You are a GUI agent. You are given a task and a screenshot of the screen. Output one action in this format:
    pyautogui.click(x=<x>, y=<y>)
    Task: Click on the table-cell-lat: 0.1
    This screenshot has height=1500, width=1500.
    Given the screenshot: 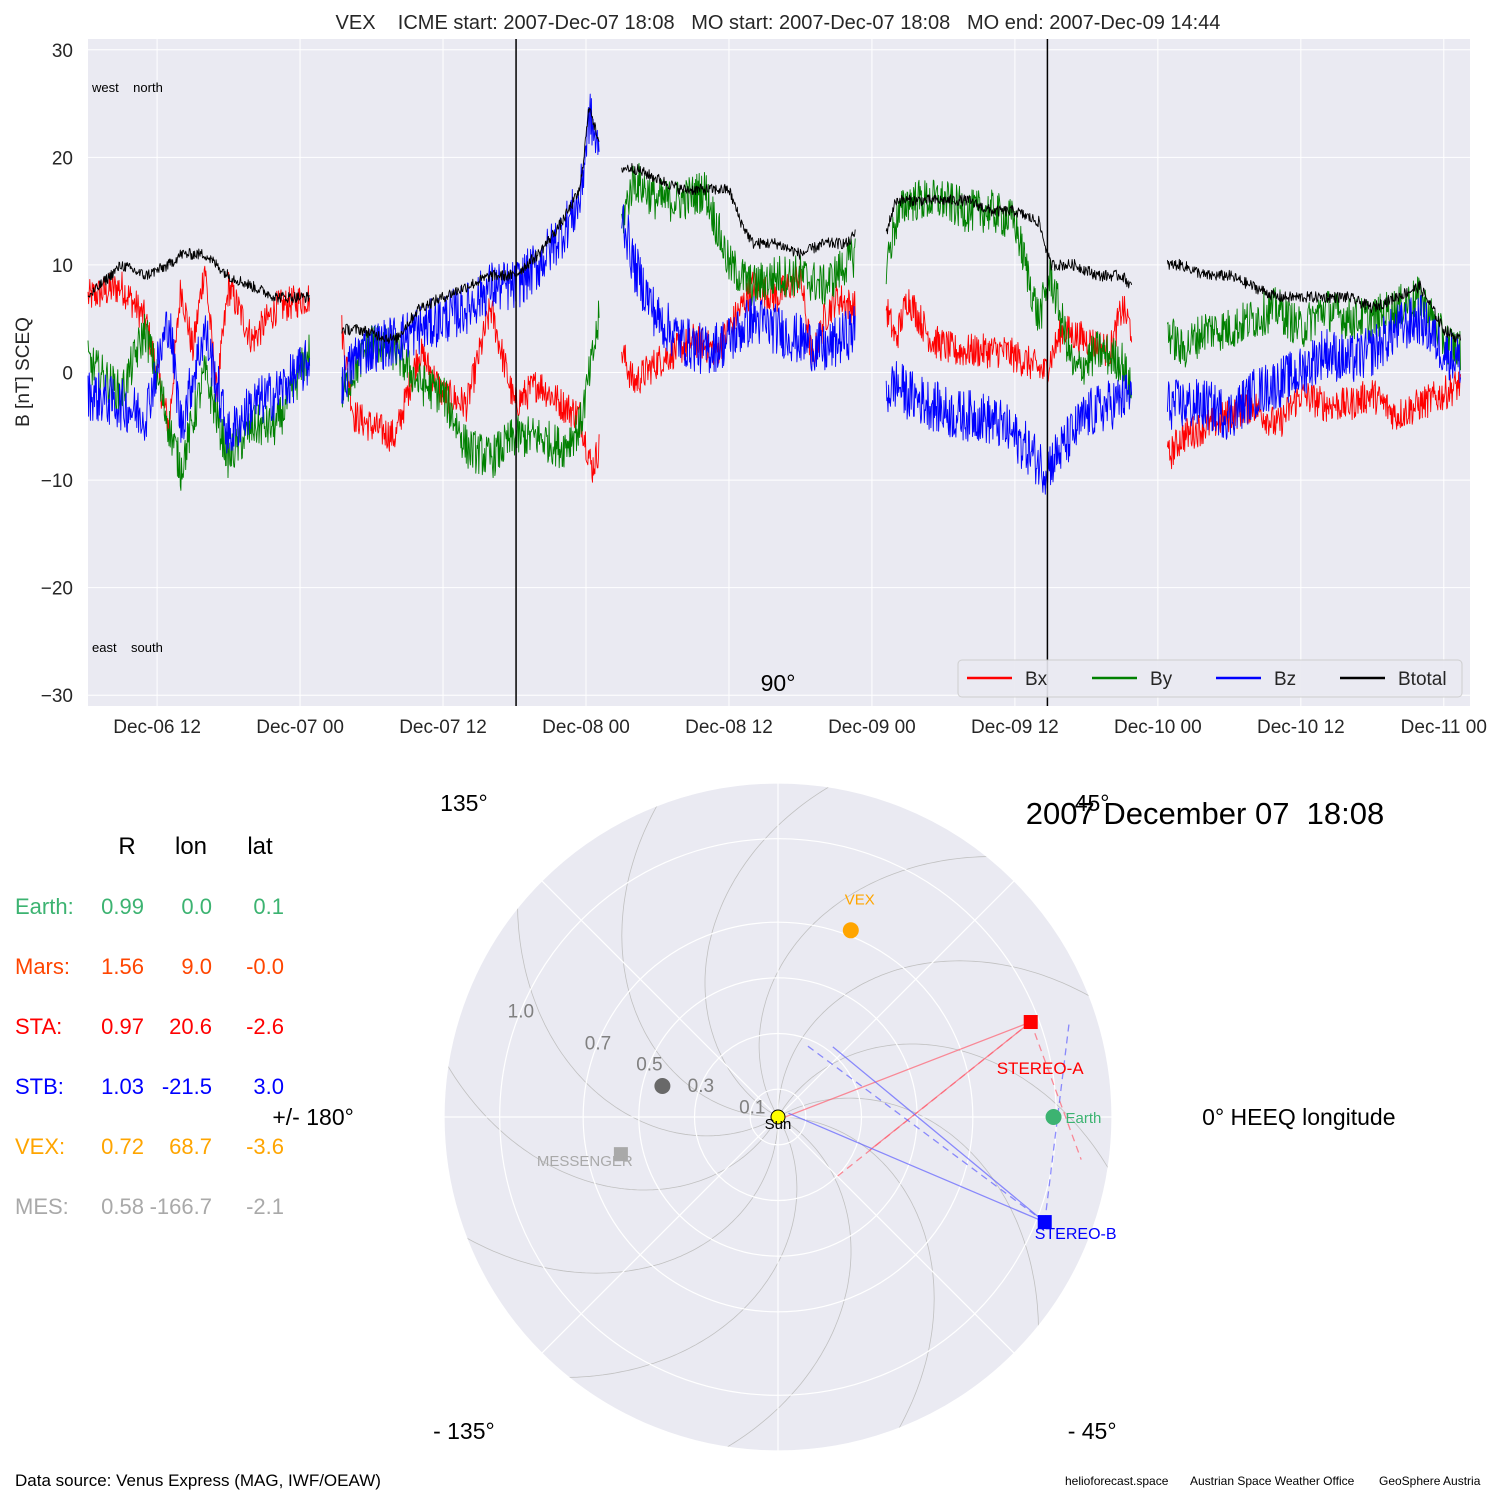 What is the action you would take?
    pyautogui.click(x=268, y=906)
    